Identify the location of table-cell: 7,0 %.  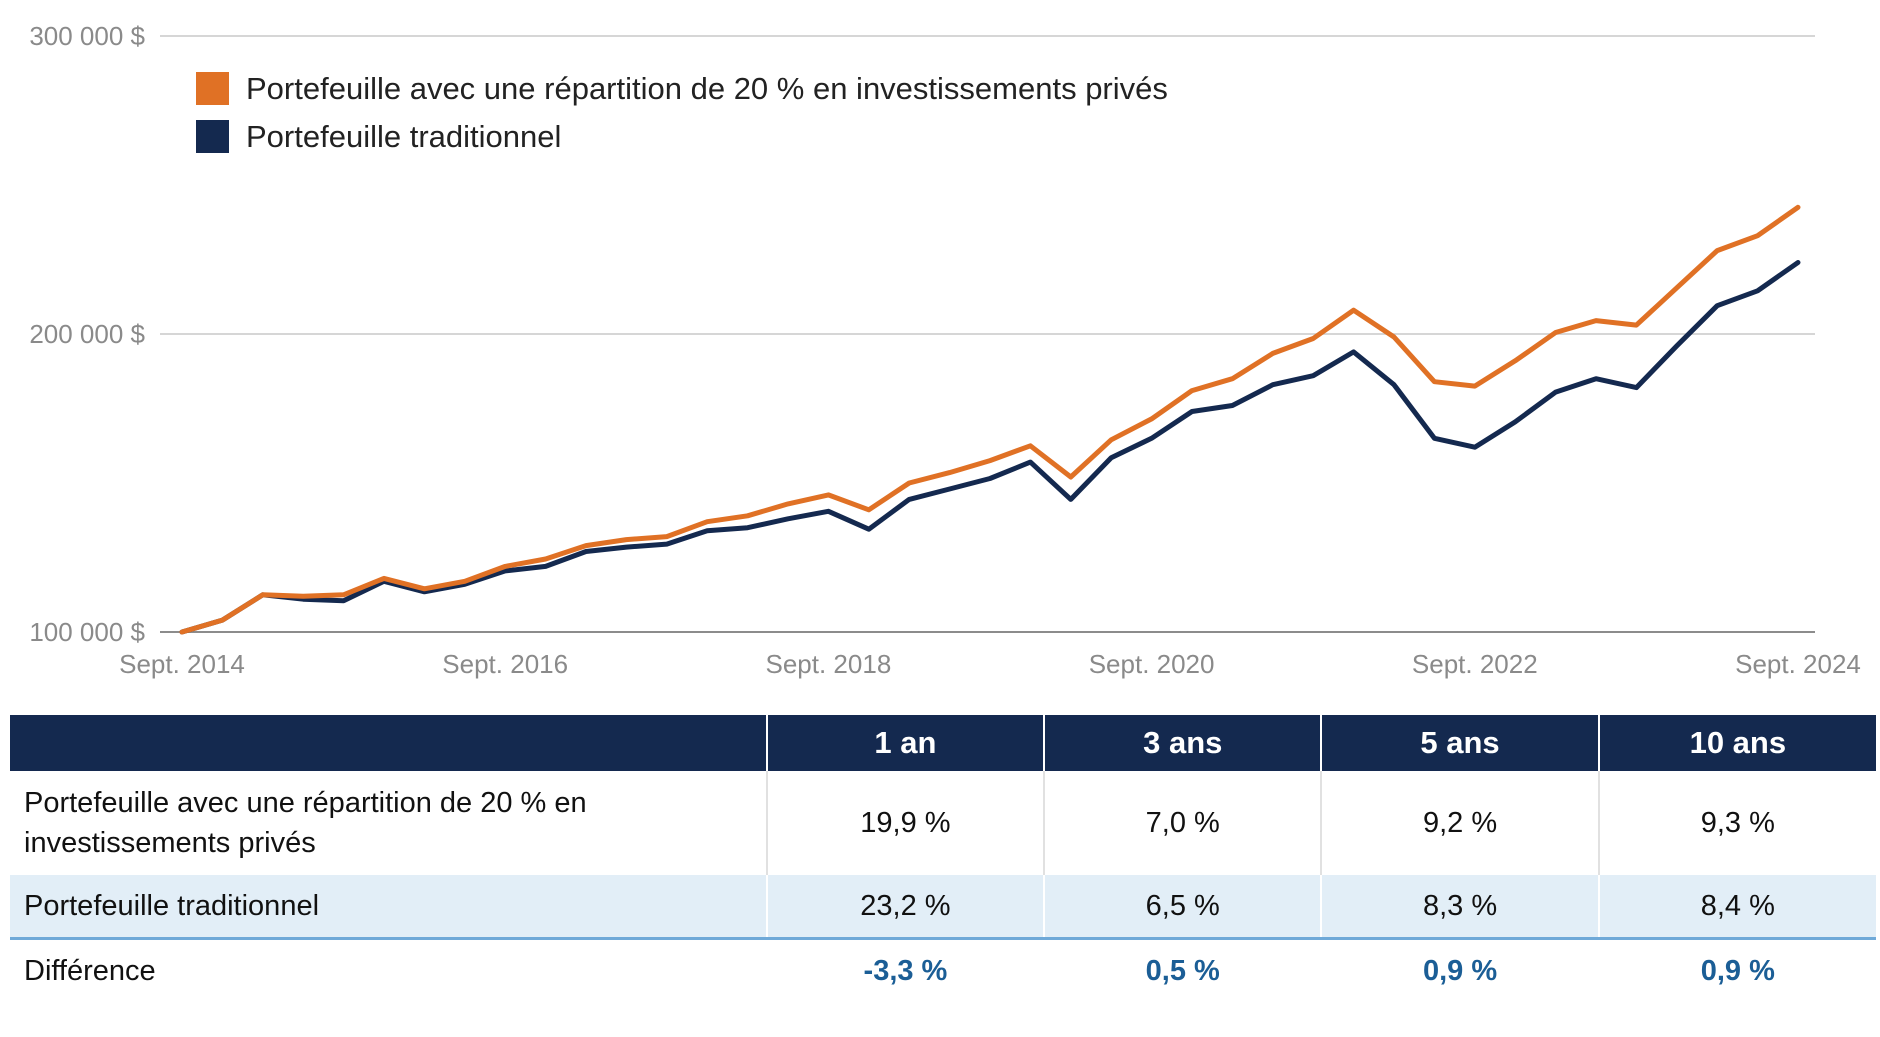
(1183, 823).